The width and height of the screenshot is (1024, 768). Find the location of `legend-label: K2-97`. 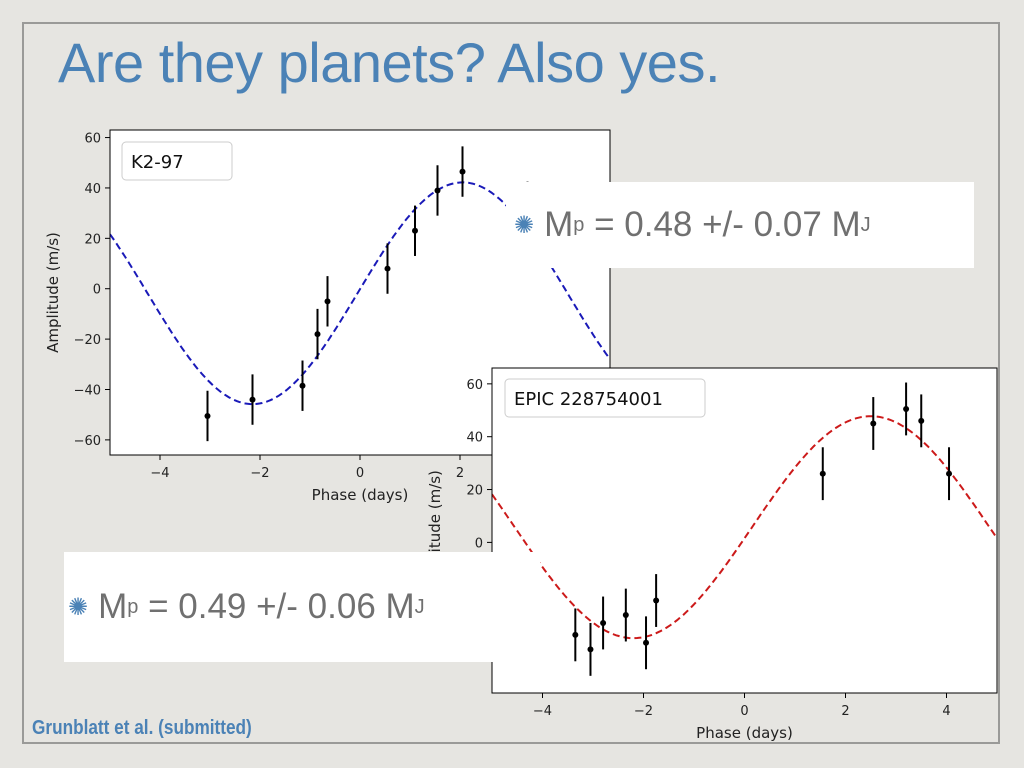

legend-label: K2-97 is located at coordinates (157, 162).